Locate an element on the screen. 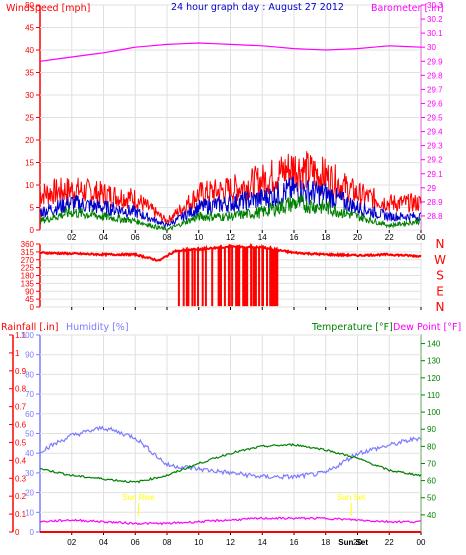 Image resolution: width=466 pixels, height=555 pixels. direction-tick-label: 0 is located at coordinates (32, 307).